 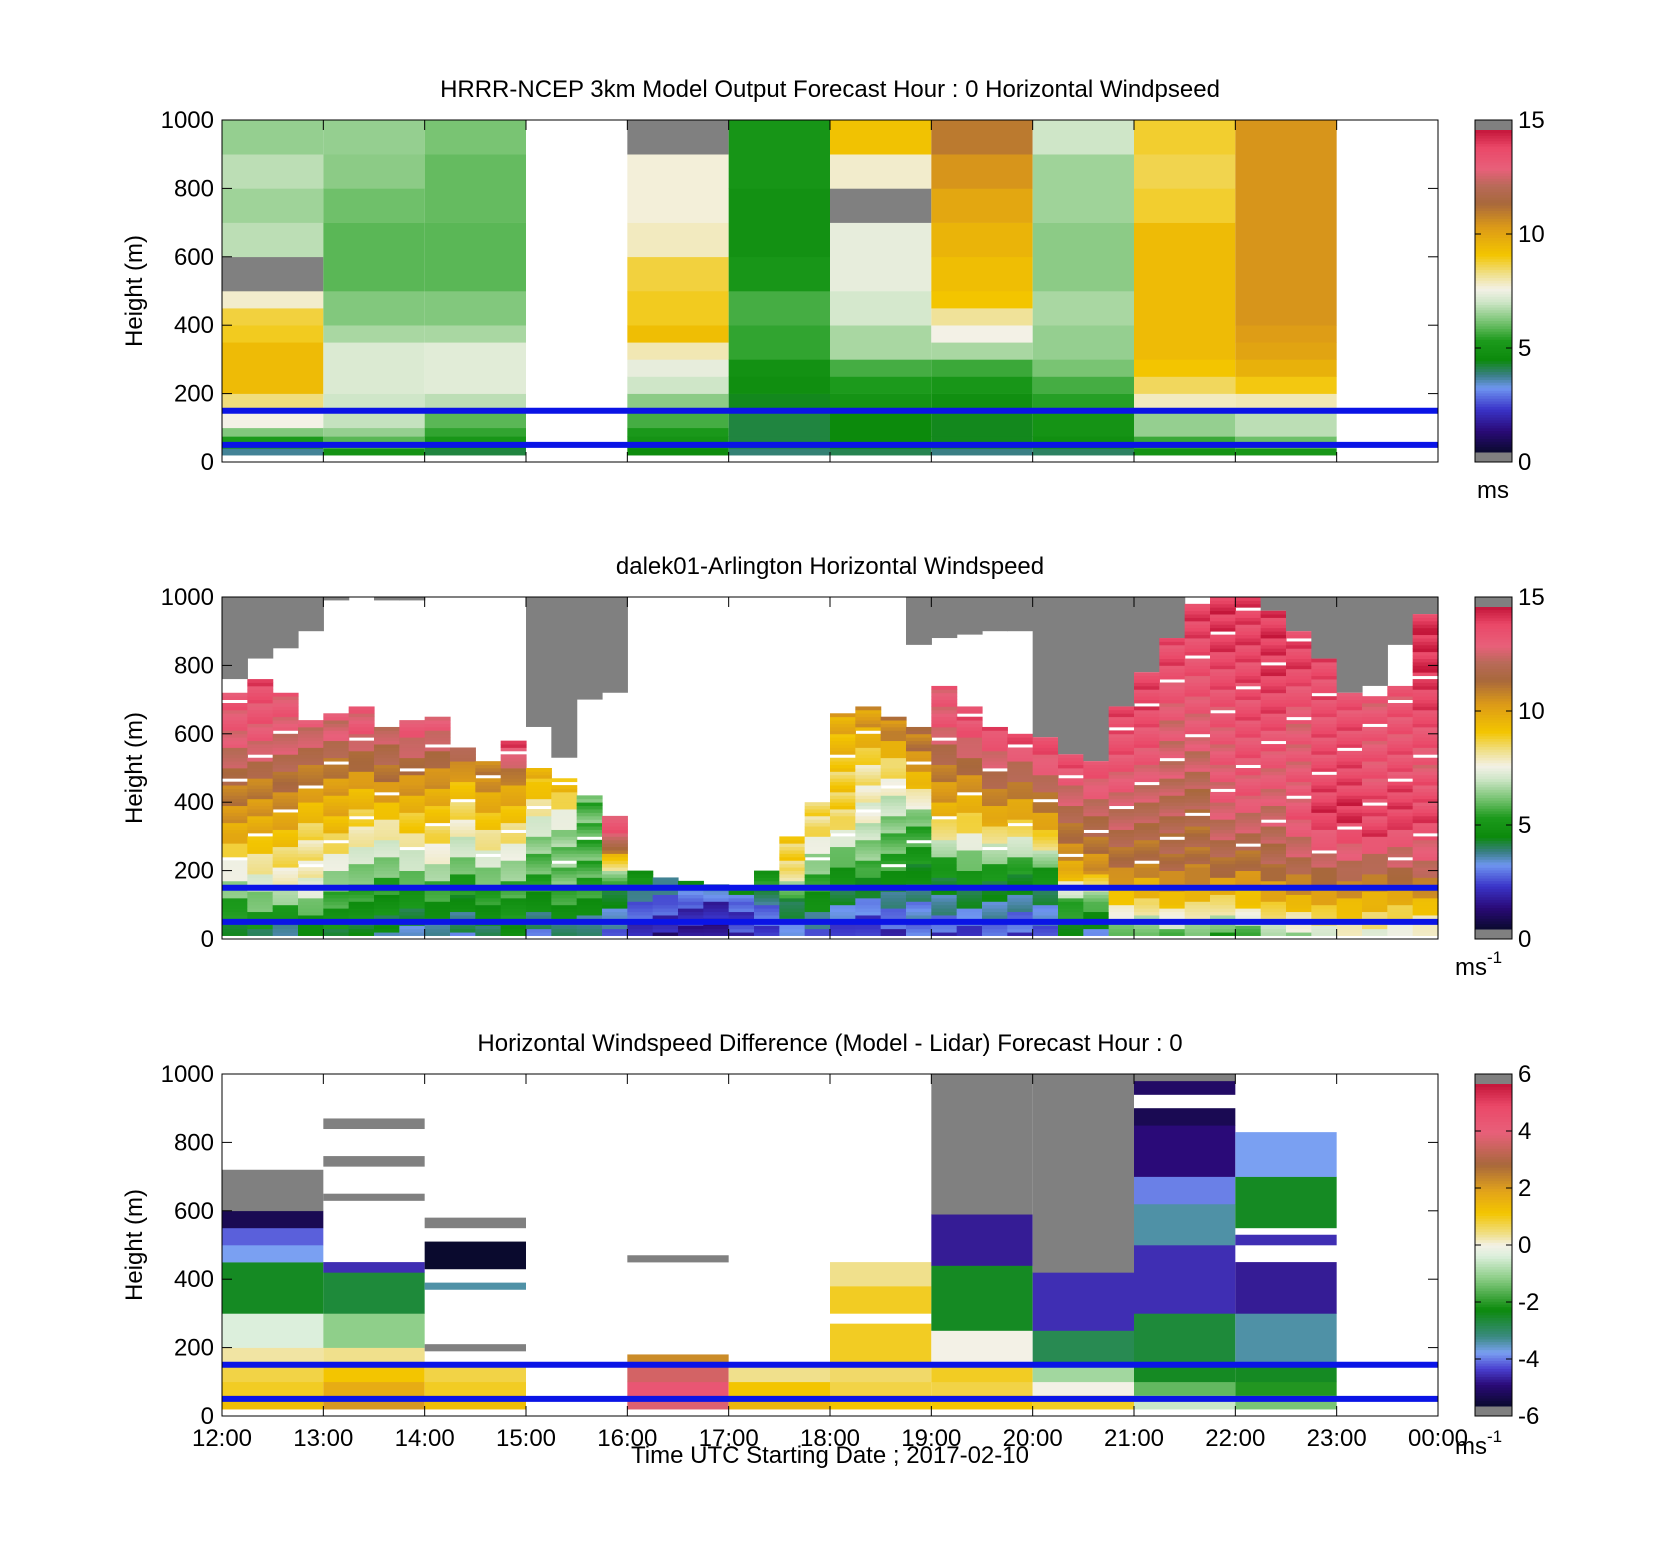 I want to click on heatmap-cells, so click(x=779, y=288).